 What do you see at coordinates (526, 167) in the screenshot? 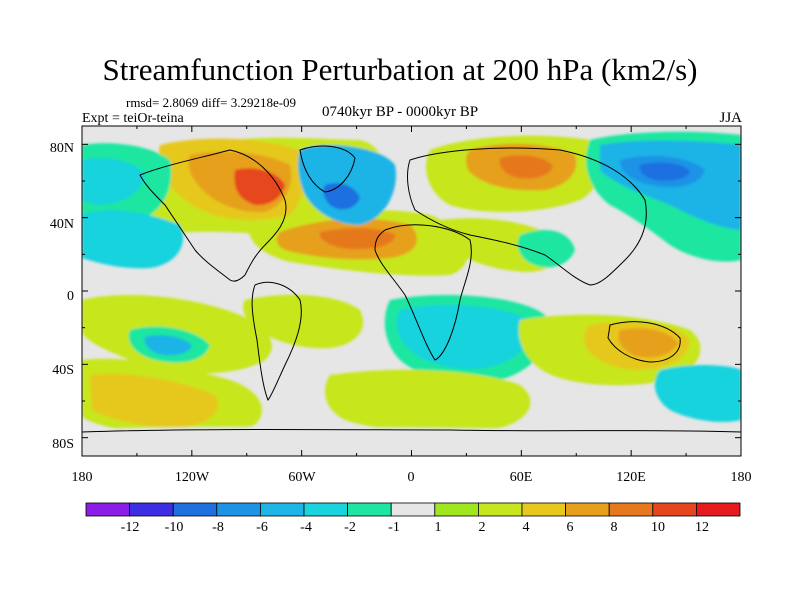
I see `contour-pos-siberia-core` at bounding box center [526, 167].